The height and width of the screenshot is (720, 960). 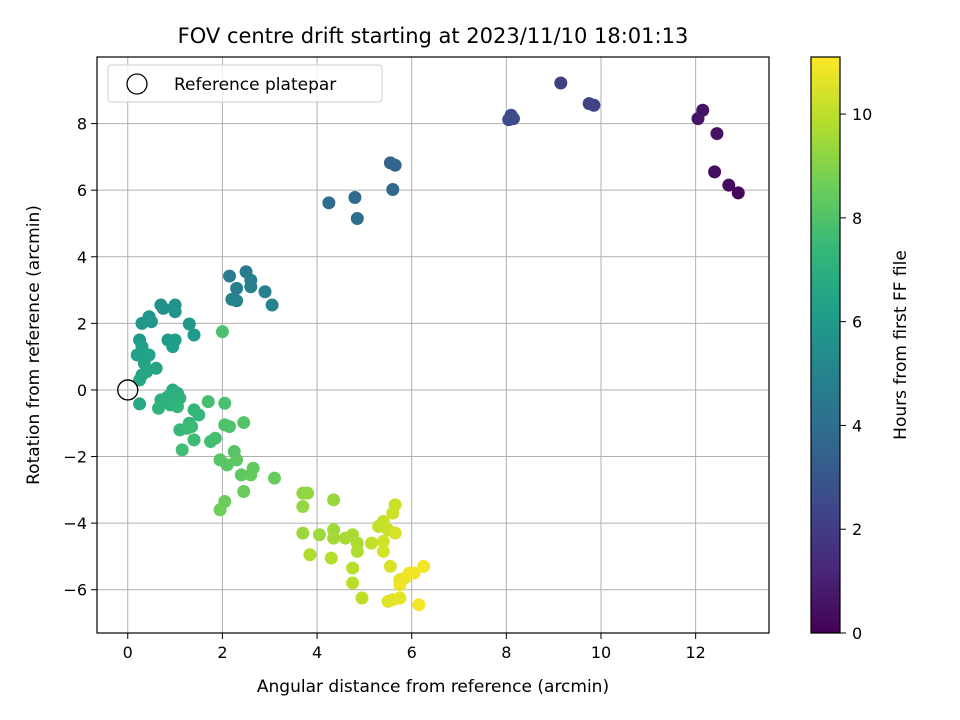 I want to click on legend: Reference platepar, so click(x=245, y=83).